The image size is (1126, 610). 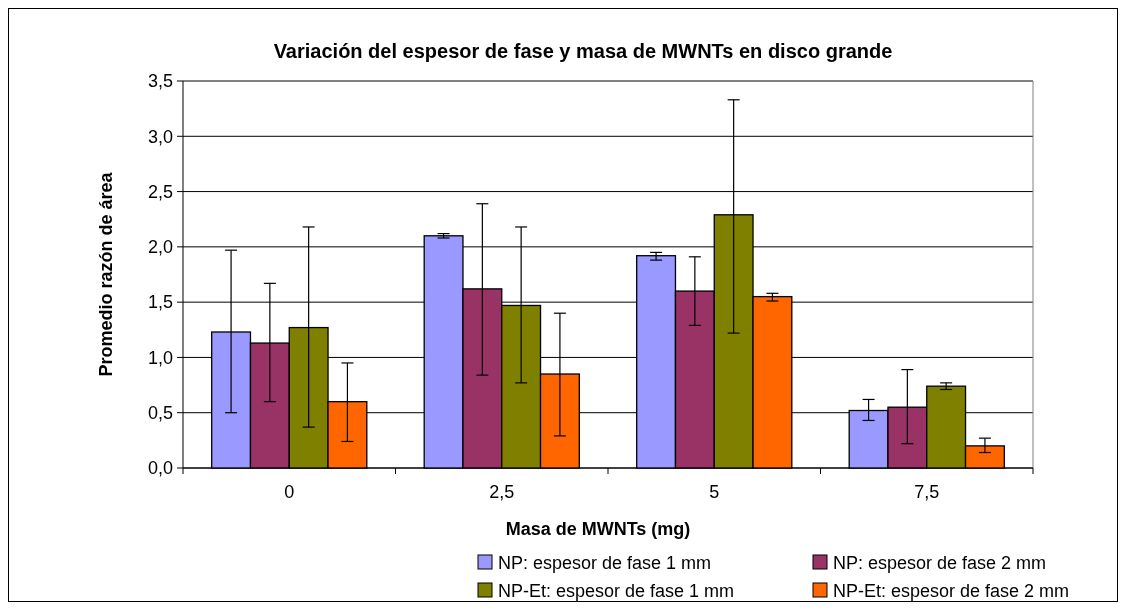 I want to click on legend-label: NP: espesor de fase 2 mm, so click(x=940, y=563).